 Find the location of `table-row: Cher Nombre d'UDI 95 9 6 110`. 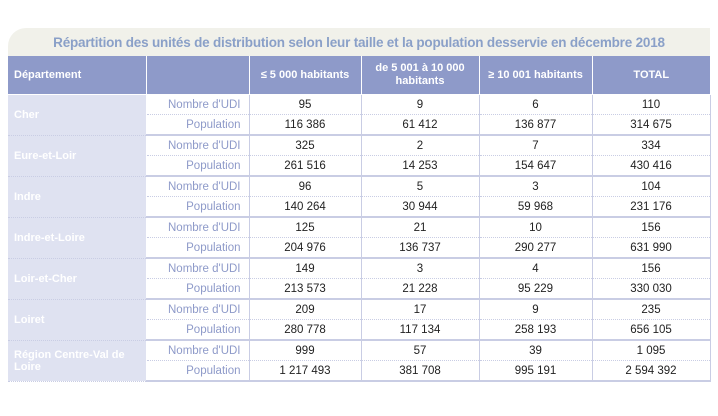

table-row: Cher Nombre d'UDI 95 9 6 110 is located at coordinates (359, 115).